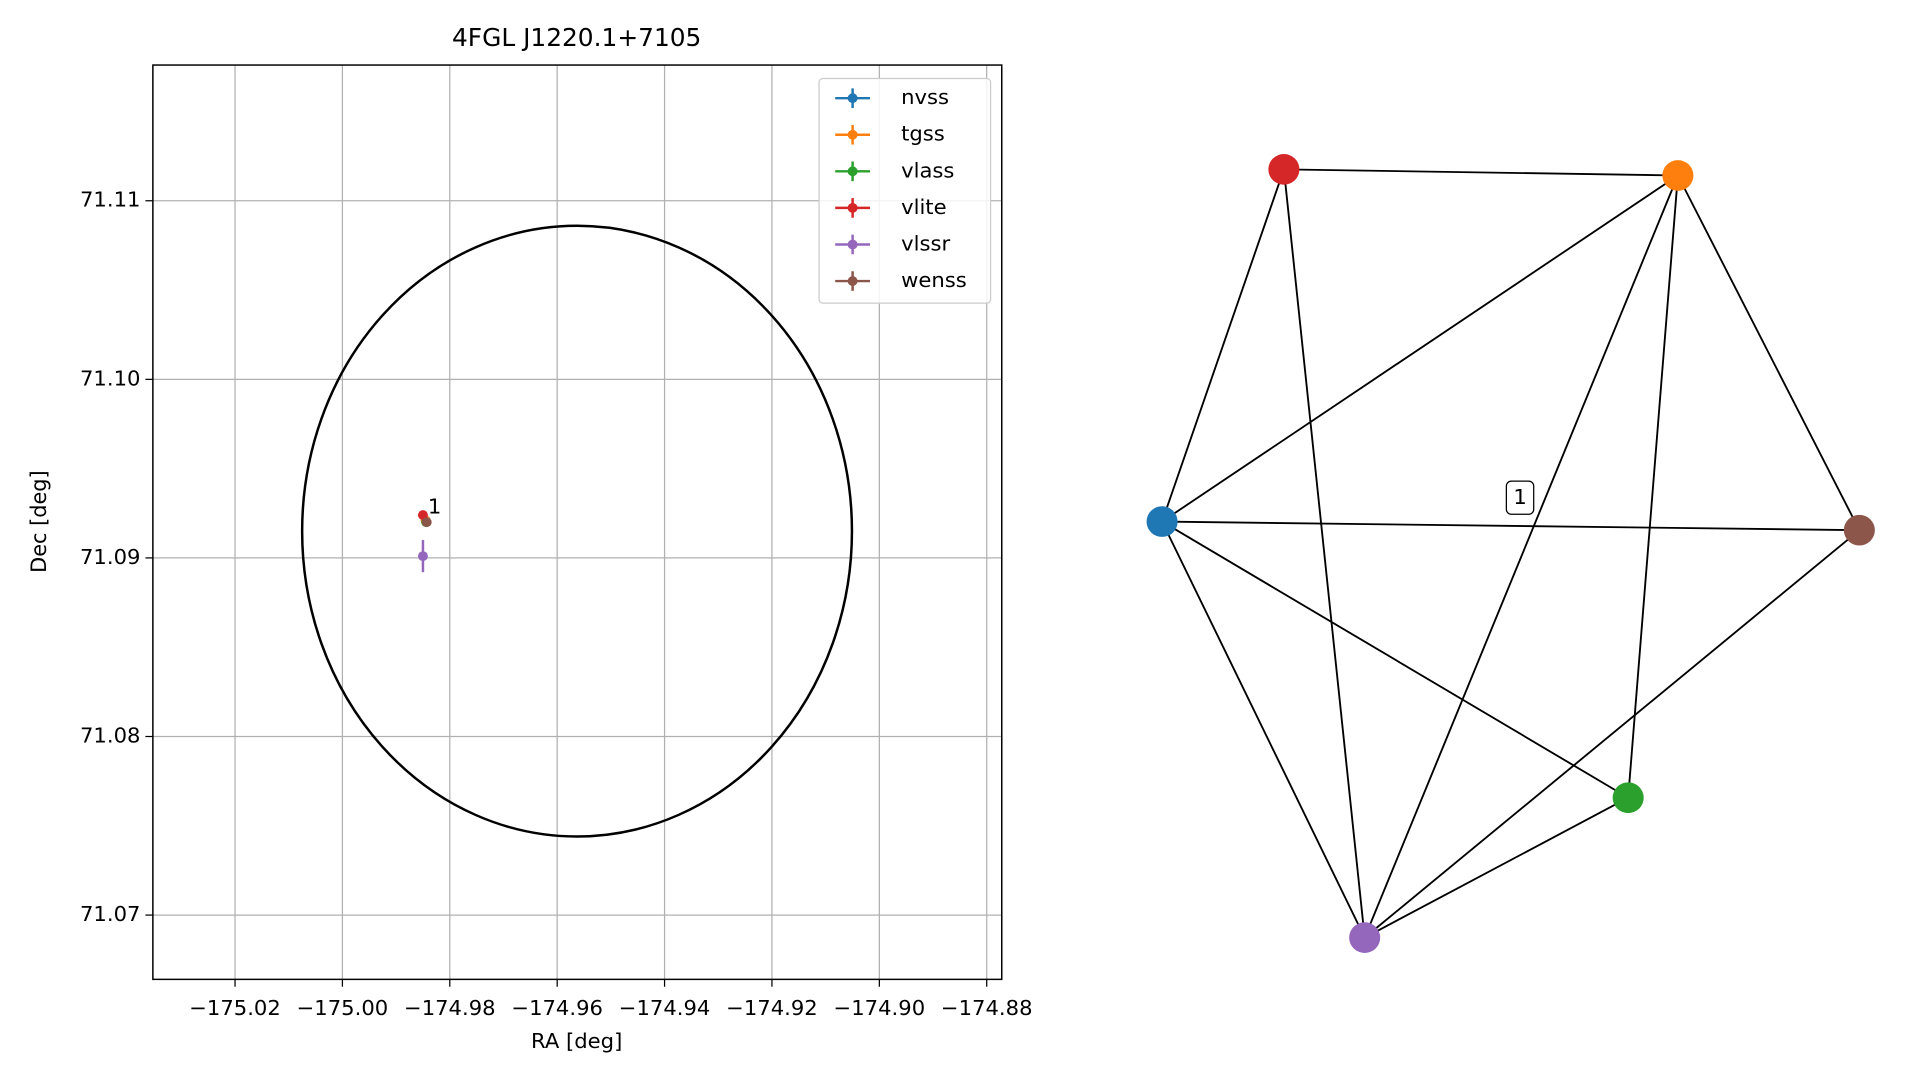 Image resolution: width=1919 pixels, height=1080 pixels. I want to click on y-tick-label: 71.07, so click(110, 914).